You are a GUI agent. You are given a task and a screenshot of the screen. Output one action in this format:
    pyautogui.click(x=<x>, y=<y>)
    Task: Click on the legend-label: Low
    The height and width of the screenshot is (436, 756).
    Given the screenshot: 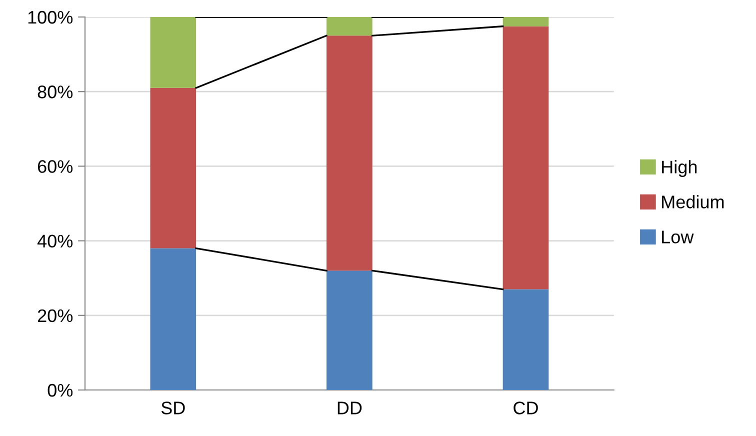 What is the action you would take?
    pyautogui.click(x=678, y=237)
    